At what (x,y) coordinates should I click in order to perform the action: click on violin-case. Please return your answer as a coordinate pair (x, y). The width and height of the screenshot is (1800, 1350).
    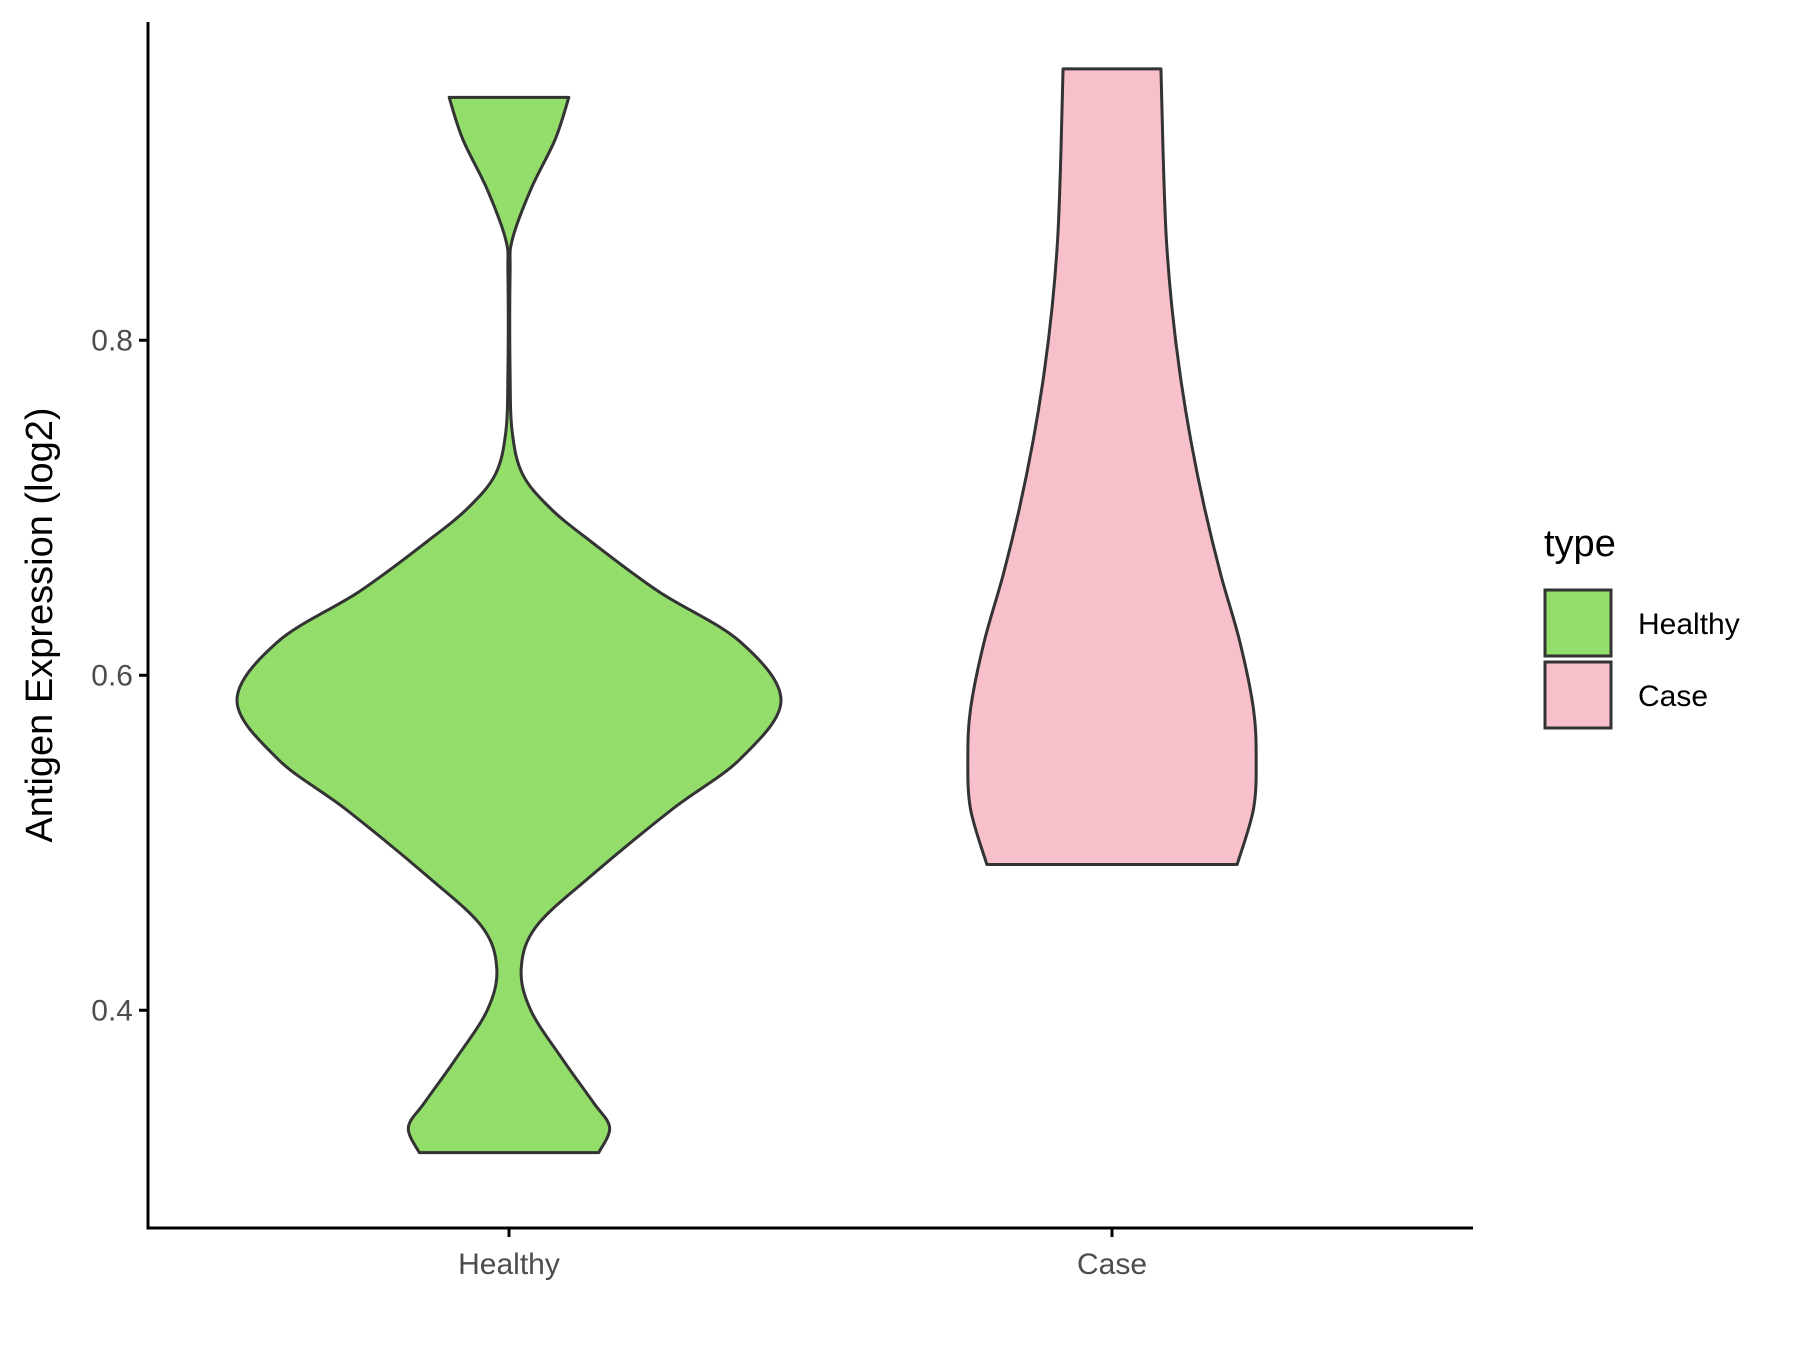
    Looking at the image, I should click on (1112, 467).